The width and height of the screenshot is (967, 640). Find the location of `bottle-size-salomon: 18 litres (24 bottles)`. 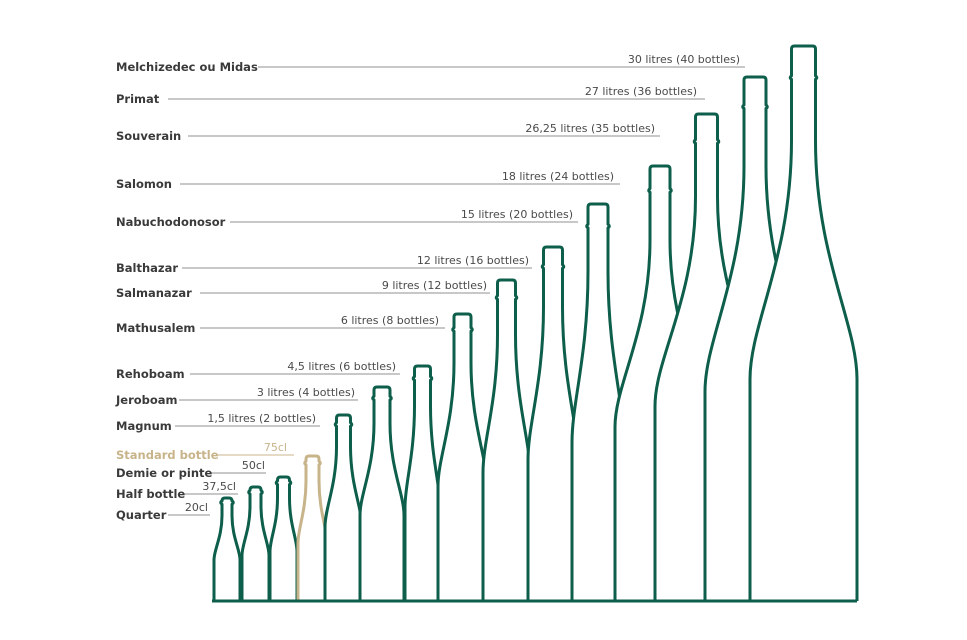

bottle-size-salomon: 18 litres (24 bottles) is located at coordinates (558, 176).